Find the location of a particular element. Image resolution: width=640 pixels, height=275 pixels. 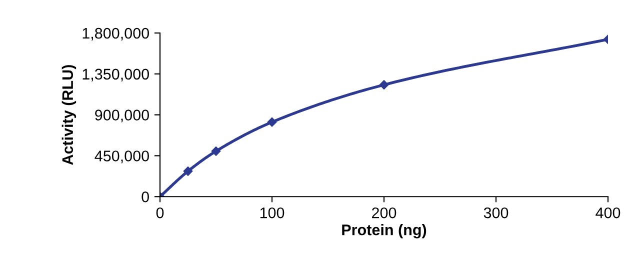

y-tick-label: 0 is located at coordinates (145, 196).